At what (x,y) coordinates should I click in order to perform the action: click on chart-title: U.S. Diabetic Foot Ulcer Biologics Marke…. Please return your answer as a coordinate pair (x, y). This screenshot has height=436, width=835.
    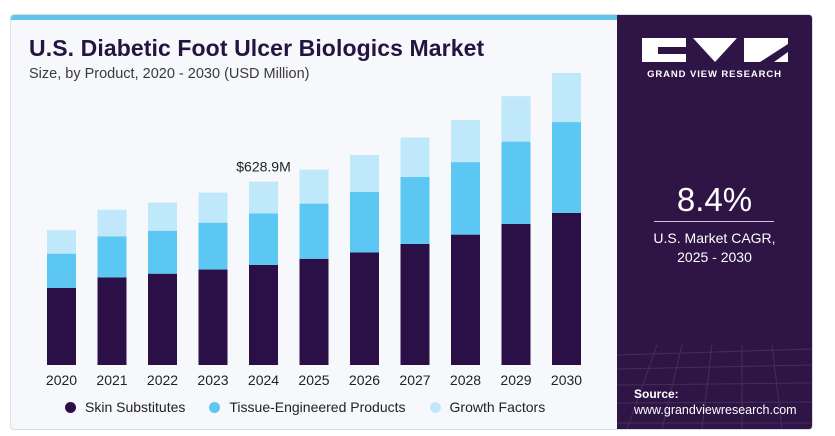
    Looking at the image, I should click on (257, 48).